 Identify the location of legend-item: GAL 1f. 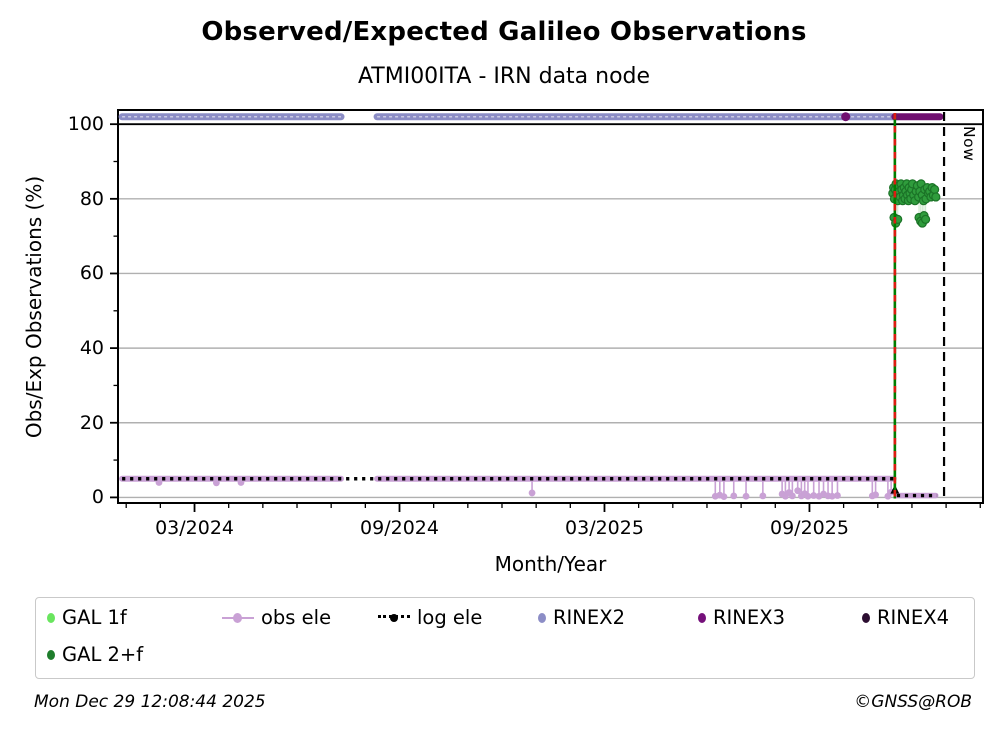
(87, 617).